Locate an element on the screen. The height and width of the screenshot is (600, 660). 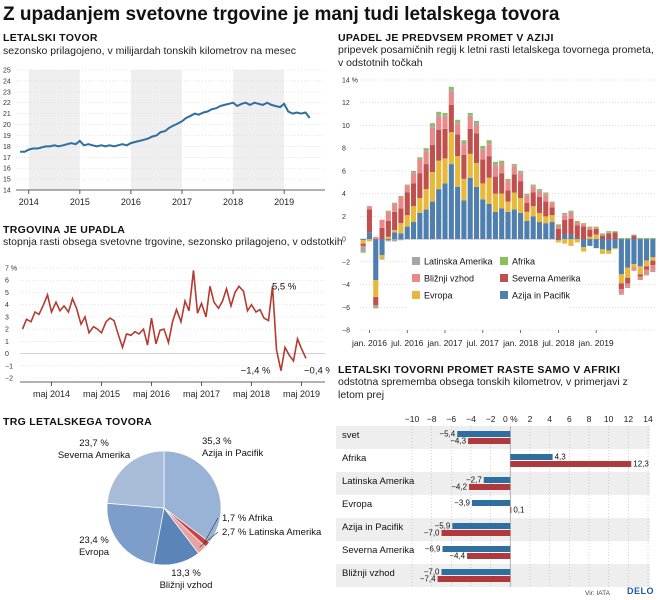
legend-label: Severna Amerika is located at coordinates (546, 279).